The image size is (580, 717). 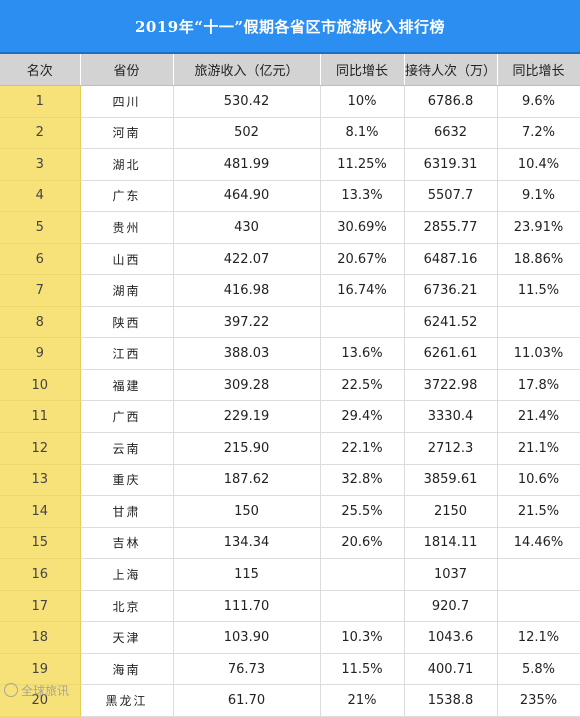 What do you see at coordinates (127, 543) in the screenshot?
I see `cell-province: 吉林` at bounding box center [127, 543].